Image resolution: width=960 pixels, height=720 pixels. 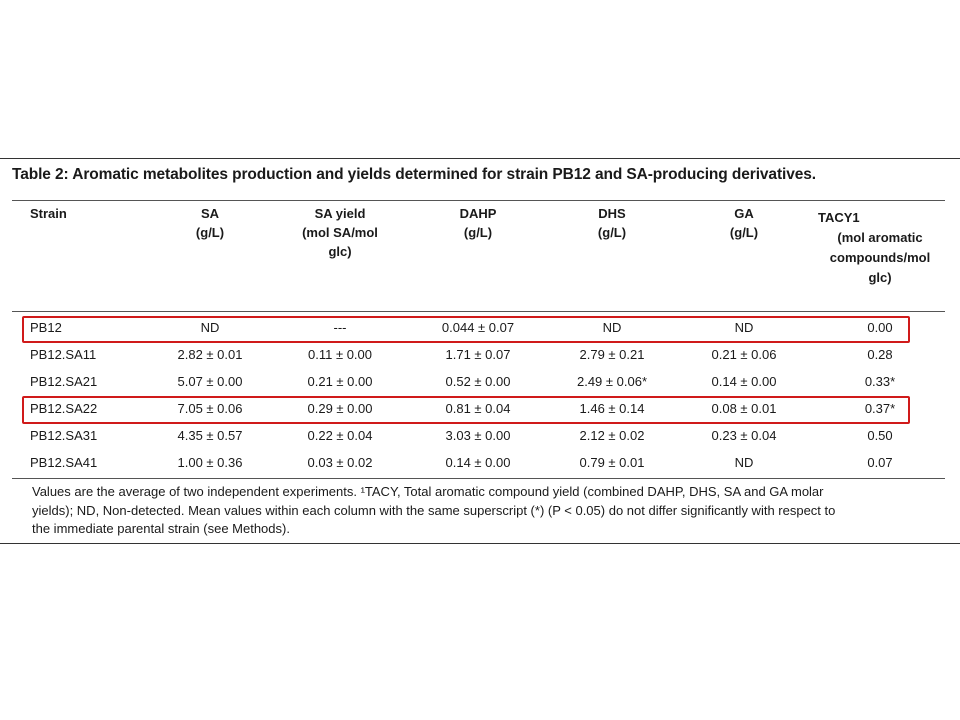 I want to click on cell-strain: PB12.SA21, so click(x=64, y=381).